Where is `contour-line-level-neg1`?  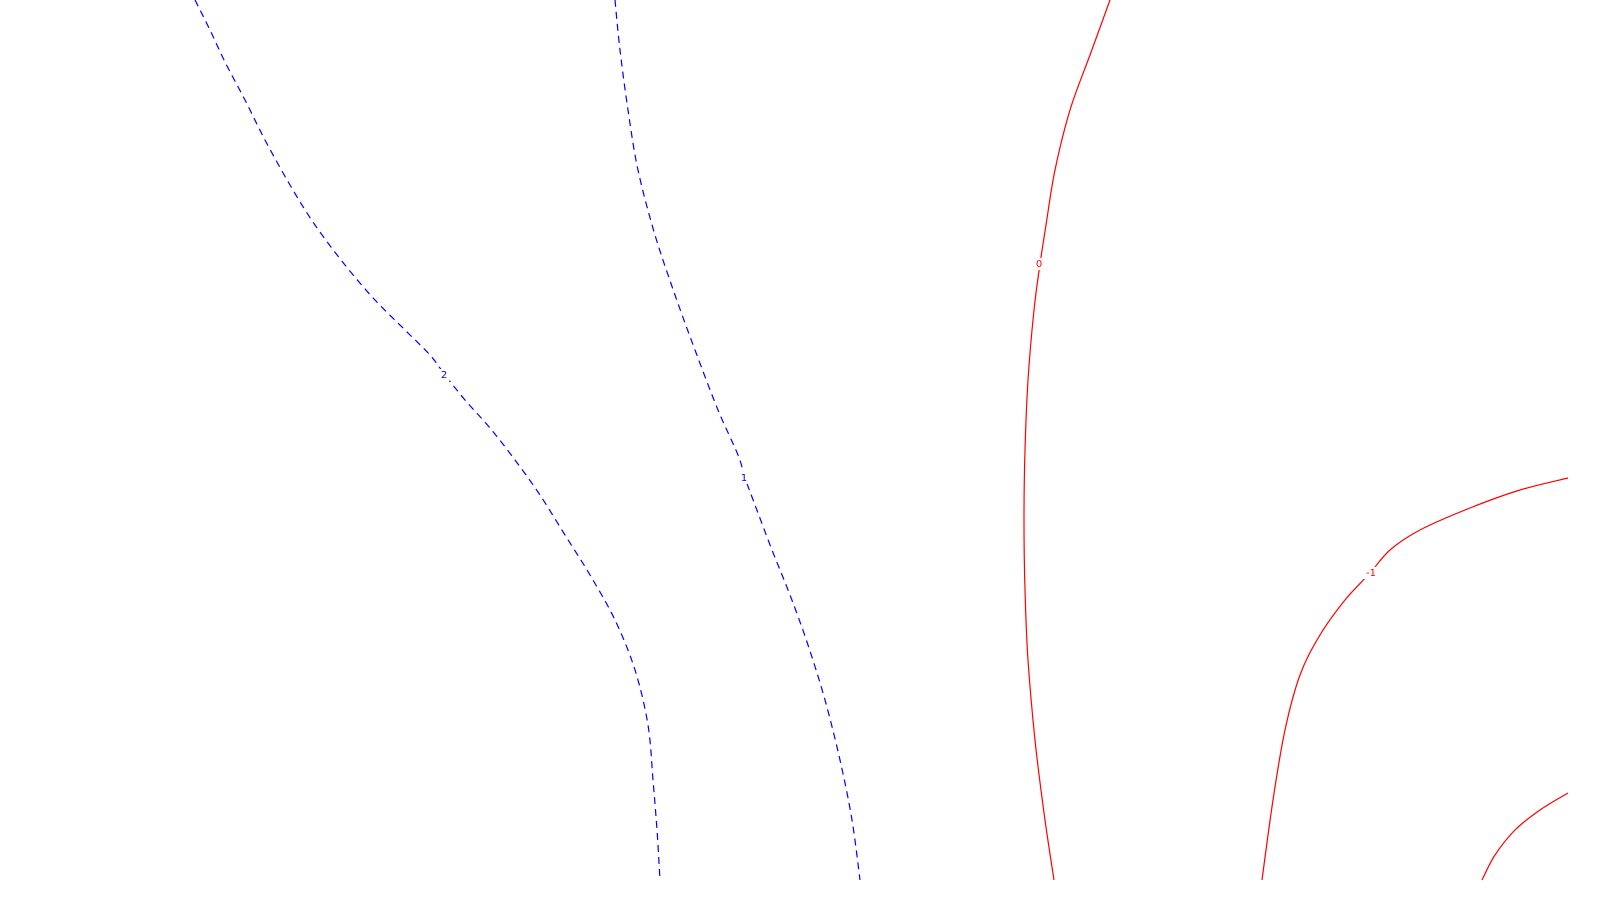
contour-line-level-neg1 is located at coordinates (1415, 679).